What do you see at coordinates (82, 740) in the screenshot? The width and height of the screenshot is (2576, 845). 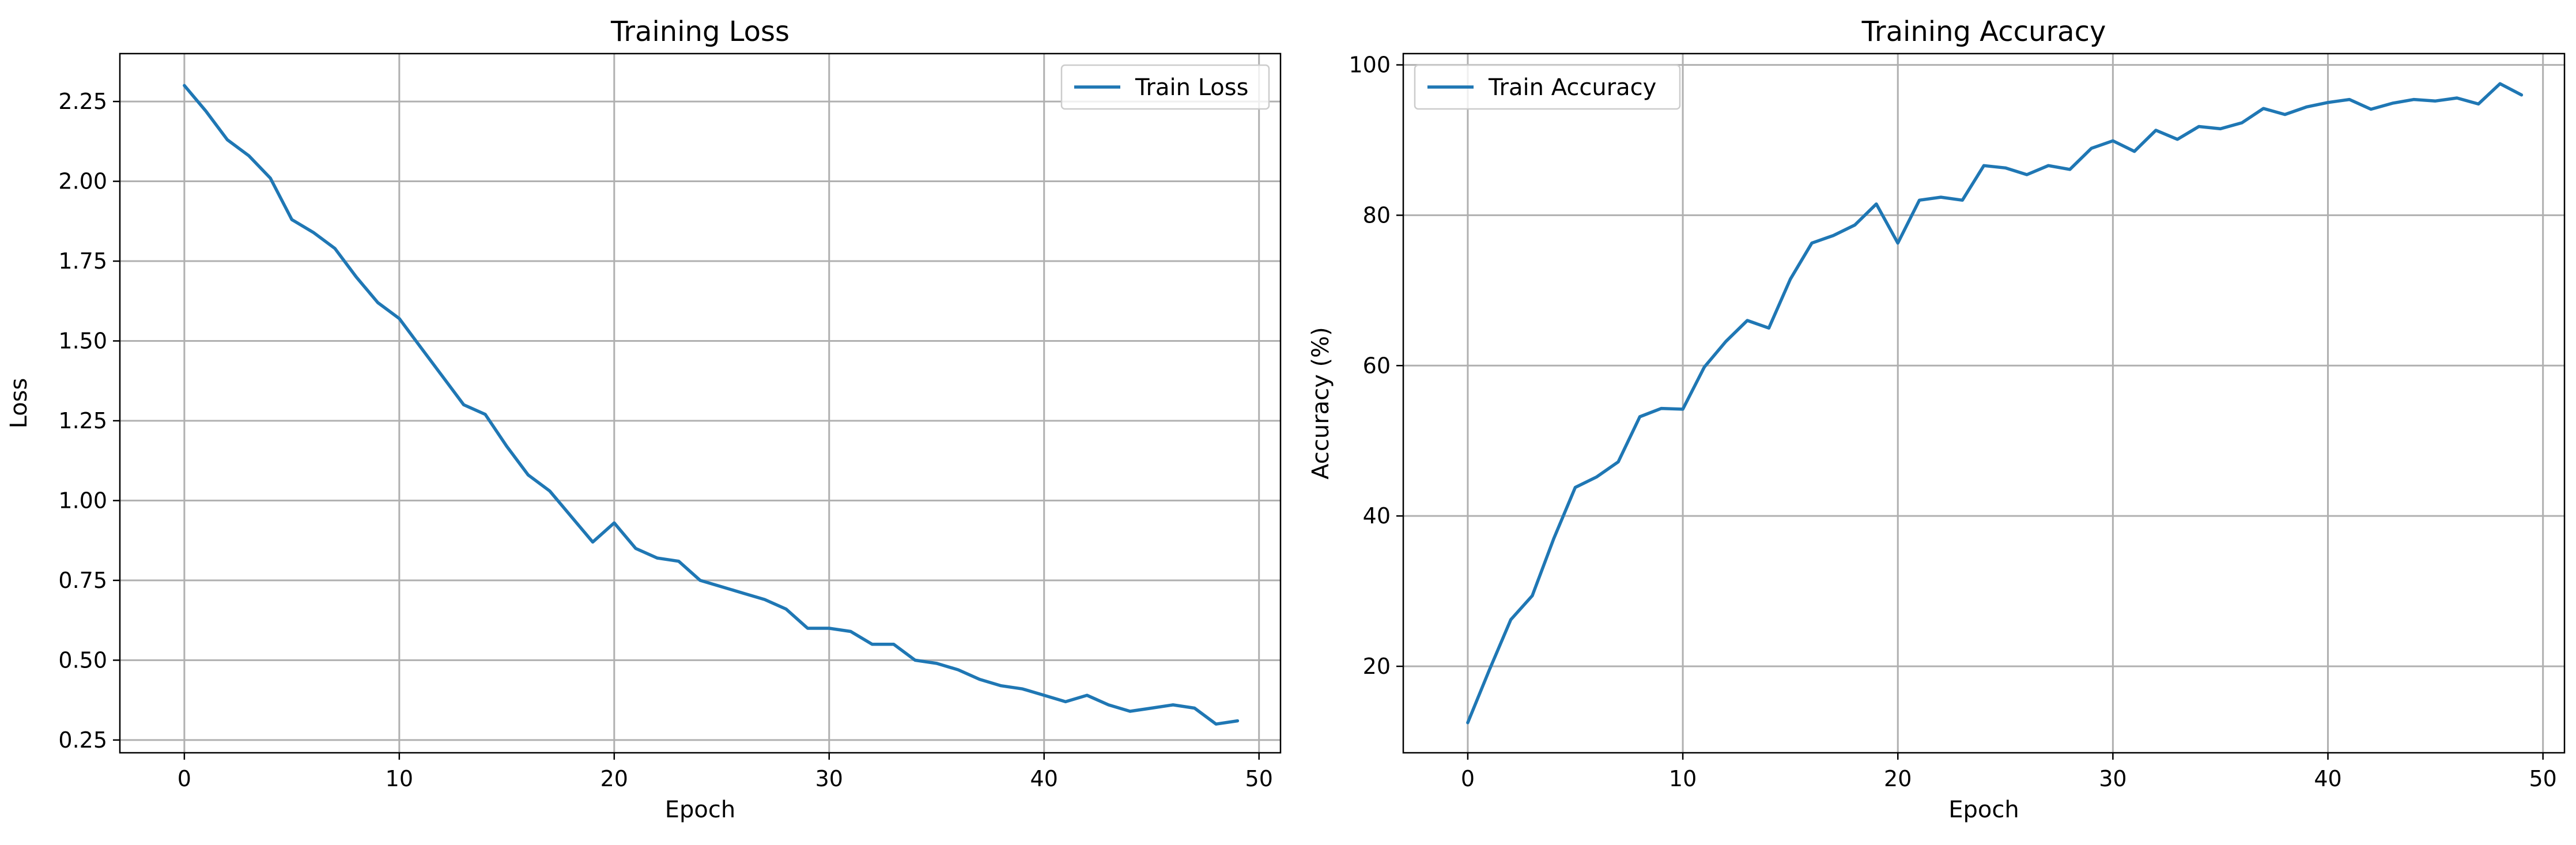 I see `y-tick-label: 0.25` at bounding box center [82, 740].